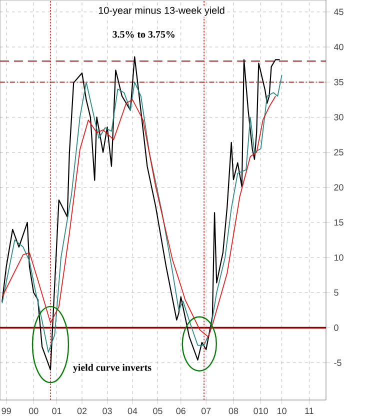 The height and width of the screenshot is (420, 371). Describe the element at coordinates (339, 47) in the screenshot. I see `y-tick-label: 40` at that location.